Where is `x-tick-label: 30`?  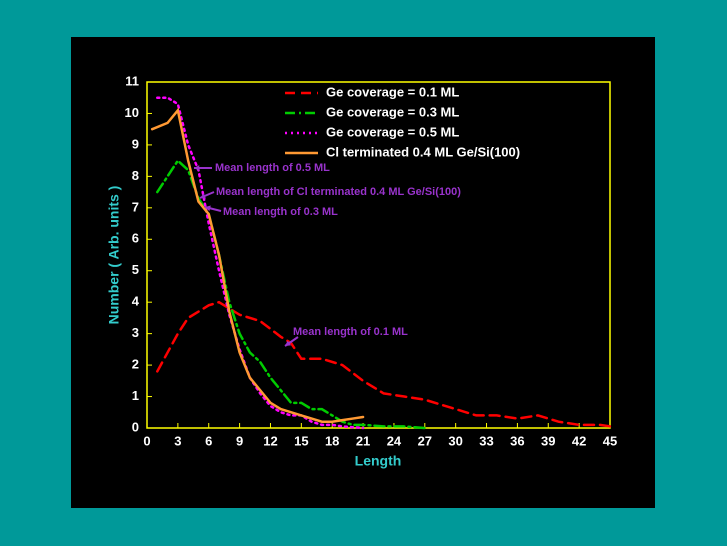
x-tick-label: 30 is located at coordinates (455, 440).